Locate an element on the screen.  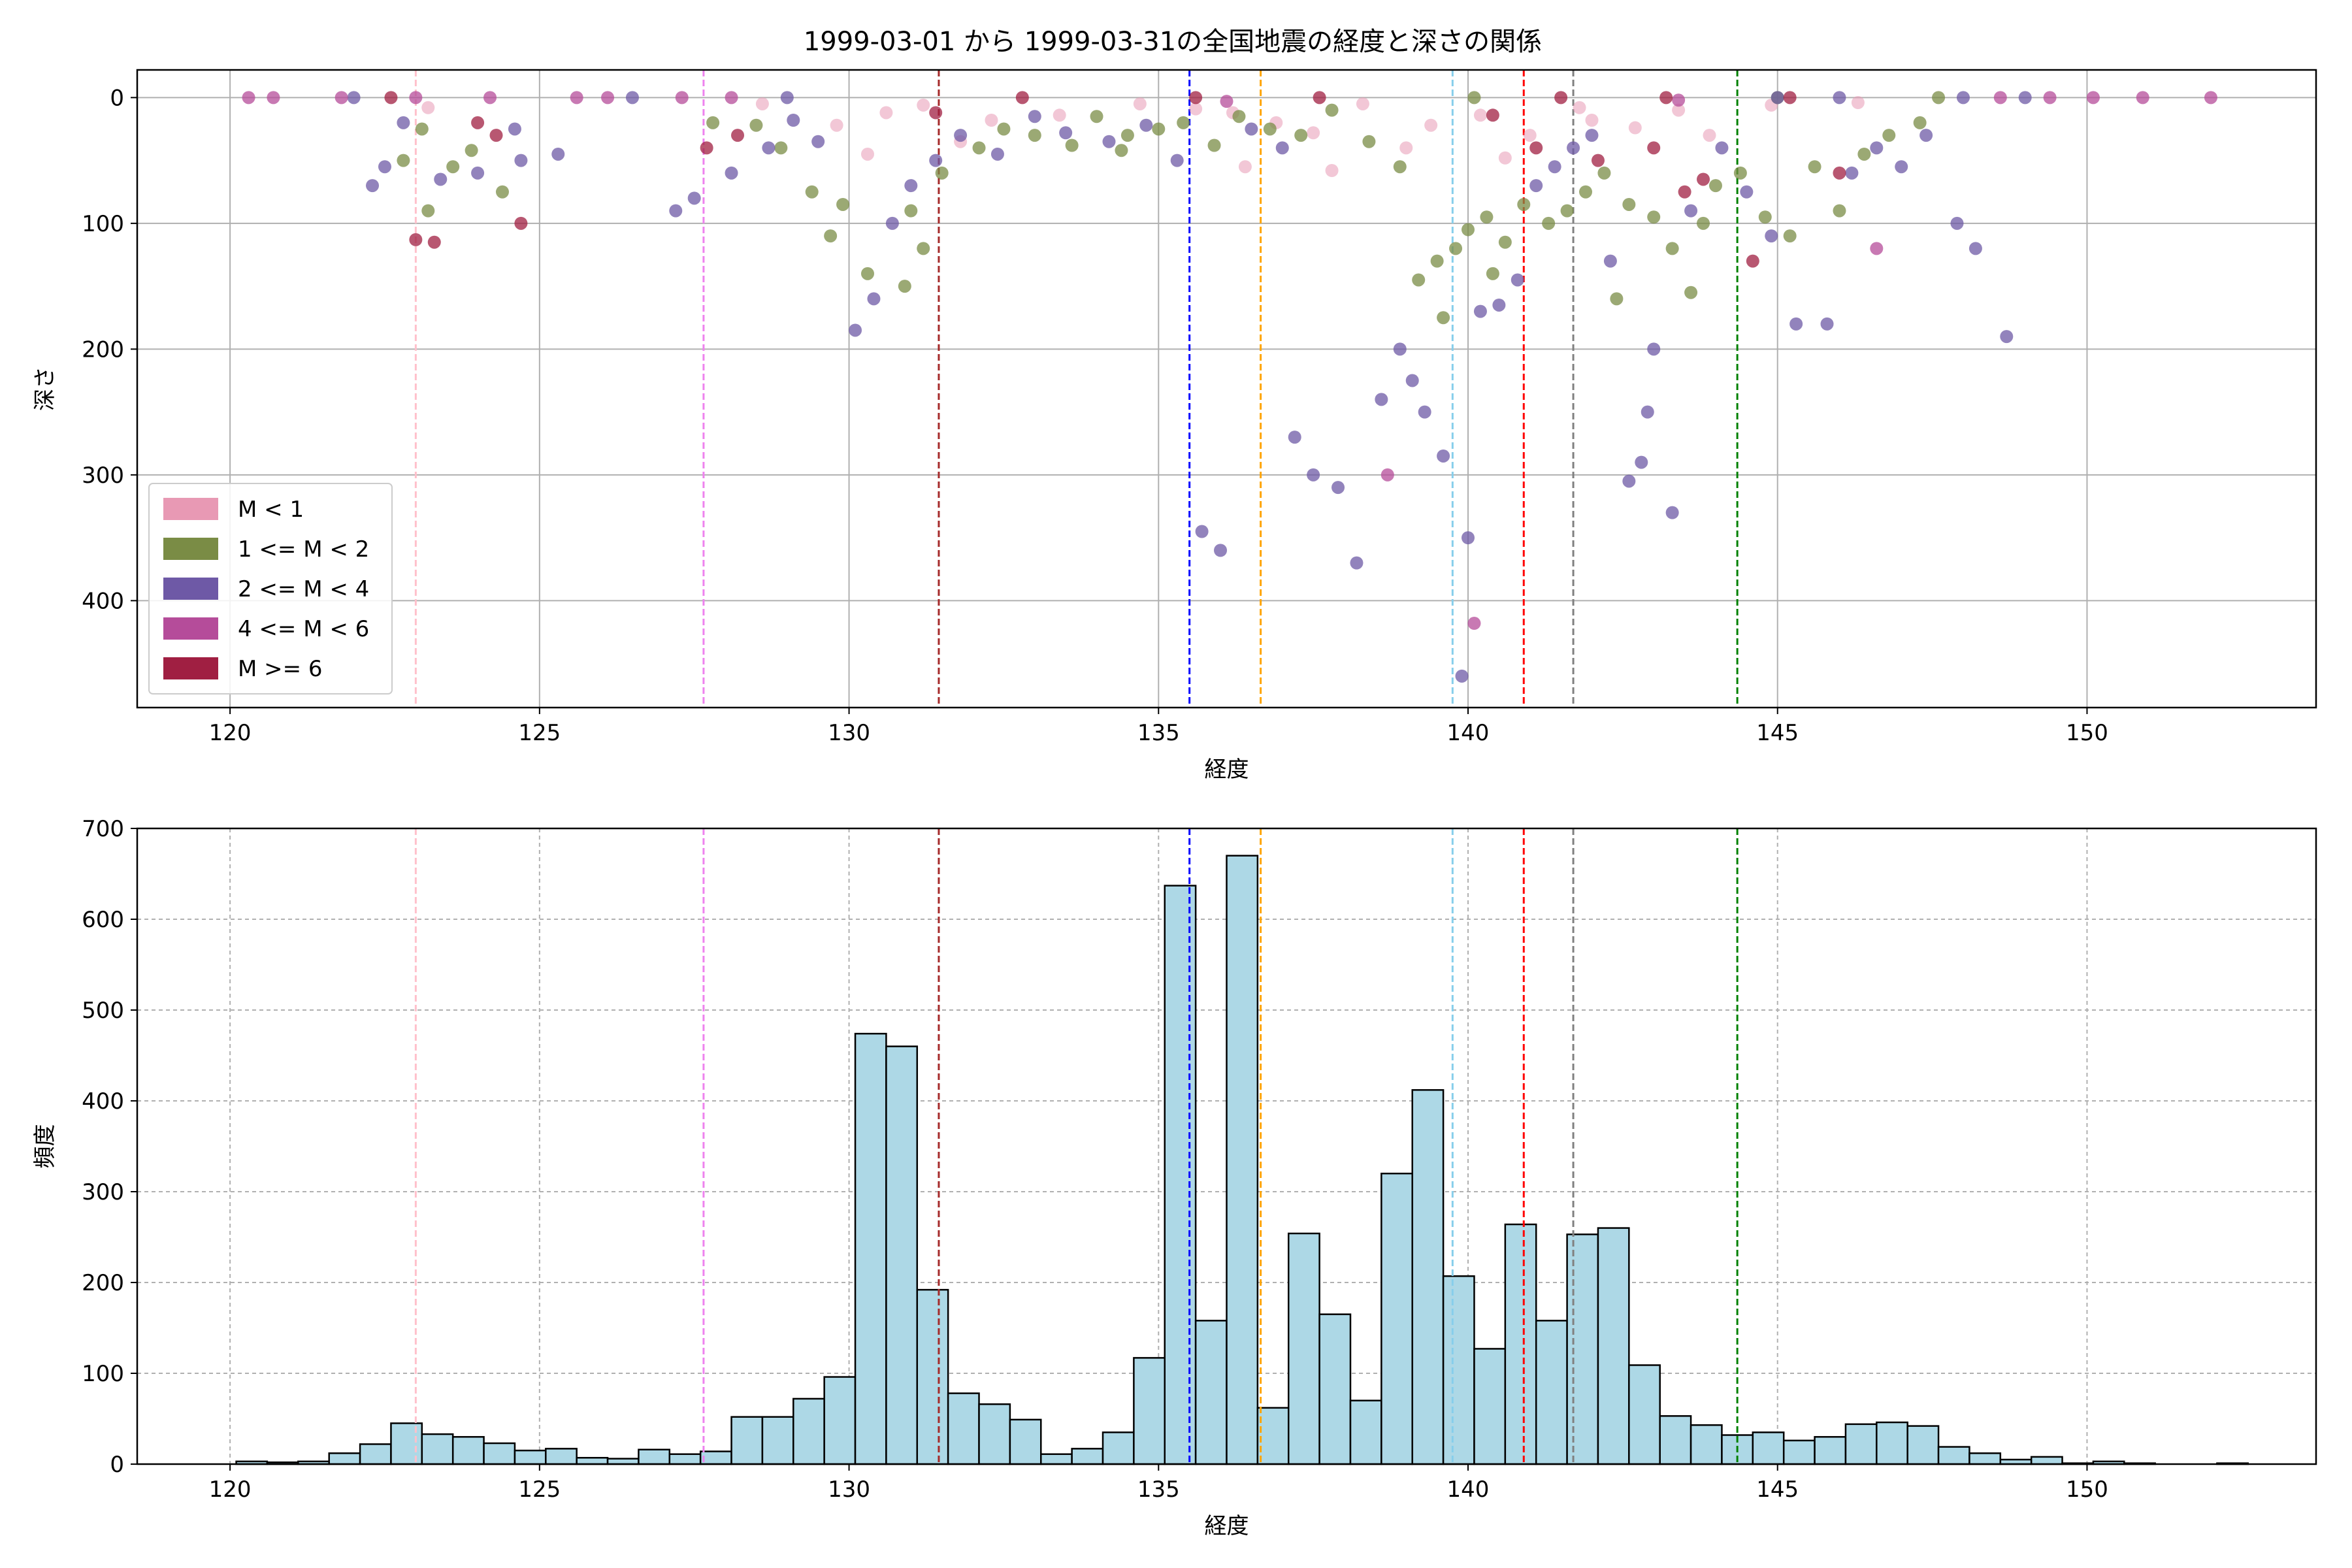
legend-box is located at coordinates (270, 588).